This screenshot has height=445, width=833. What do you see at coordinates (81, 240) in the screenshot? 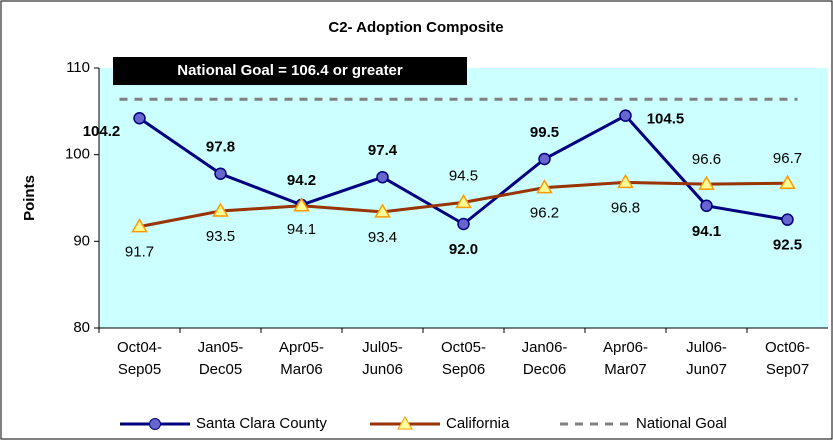
I see `y-tick-label: 90` at bounding box center [81, 240].